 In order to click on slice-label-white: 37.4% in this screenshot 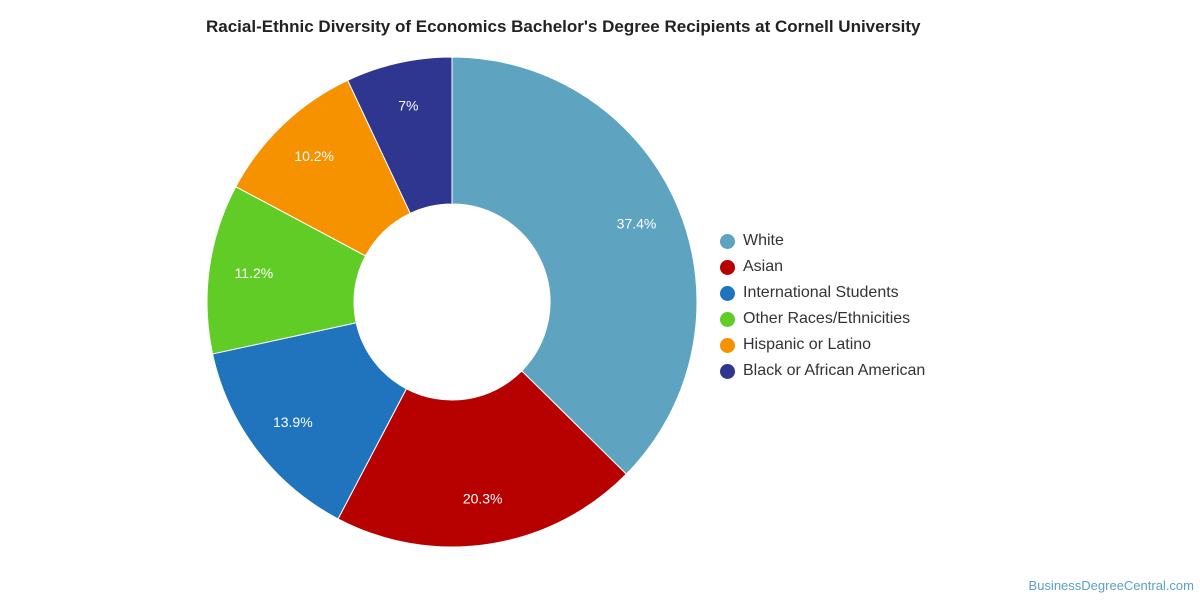, I will do `click(637, 224)`.